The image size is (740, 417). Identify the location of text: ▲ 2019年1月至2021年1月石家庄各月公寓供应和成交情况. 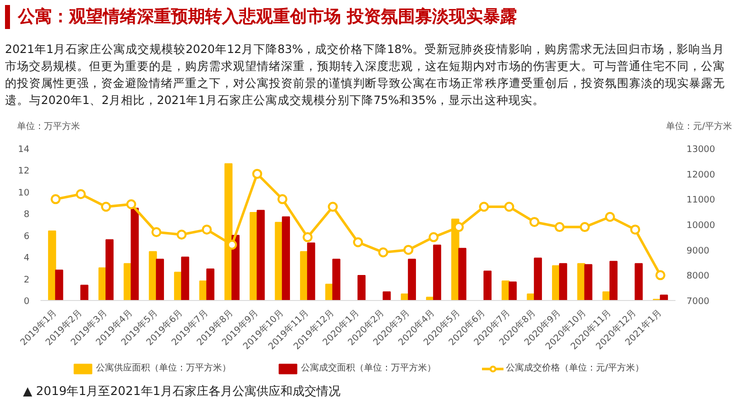
(181, 391).